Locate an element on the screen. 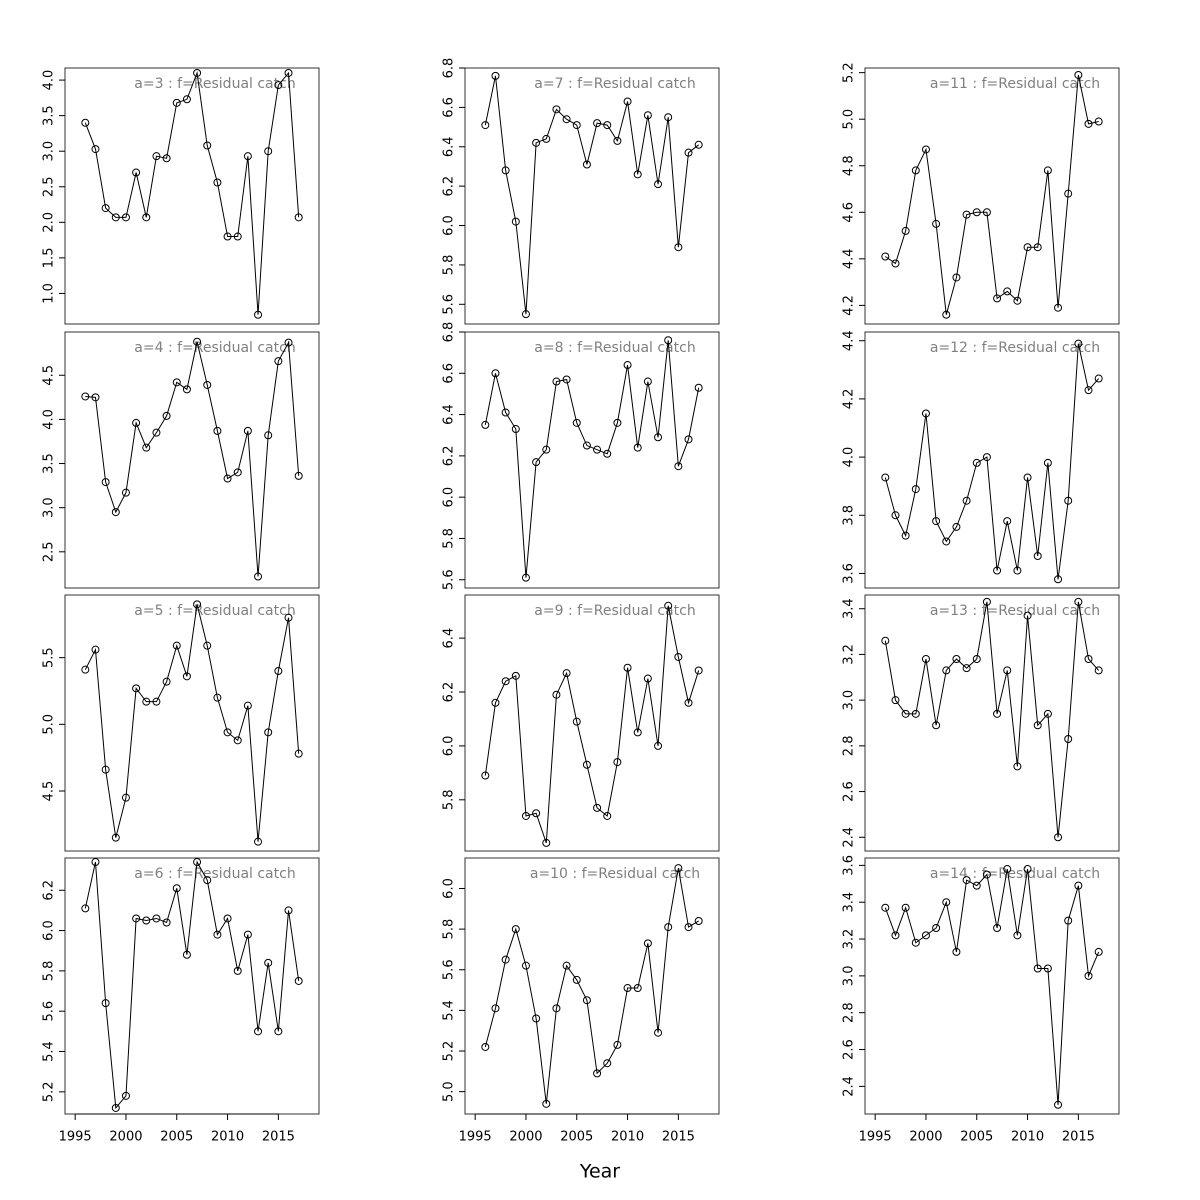 The width and height of the screenshot is (1200, 1200). panel-title: a=8 : f=Residual catch is located at coordinates (614, 348).